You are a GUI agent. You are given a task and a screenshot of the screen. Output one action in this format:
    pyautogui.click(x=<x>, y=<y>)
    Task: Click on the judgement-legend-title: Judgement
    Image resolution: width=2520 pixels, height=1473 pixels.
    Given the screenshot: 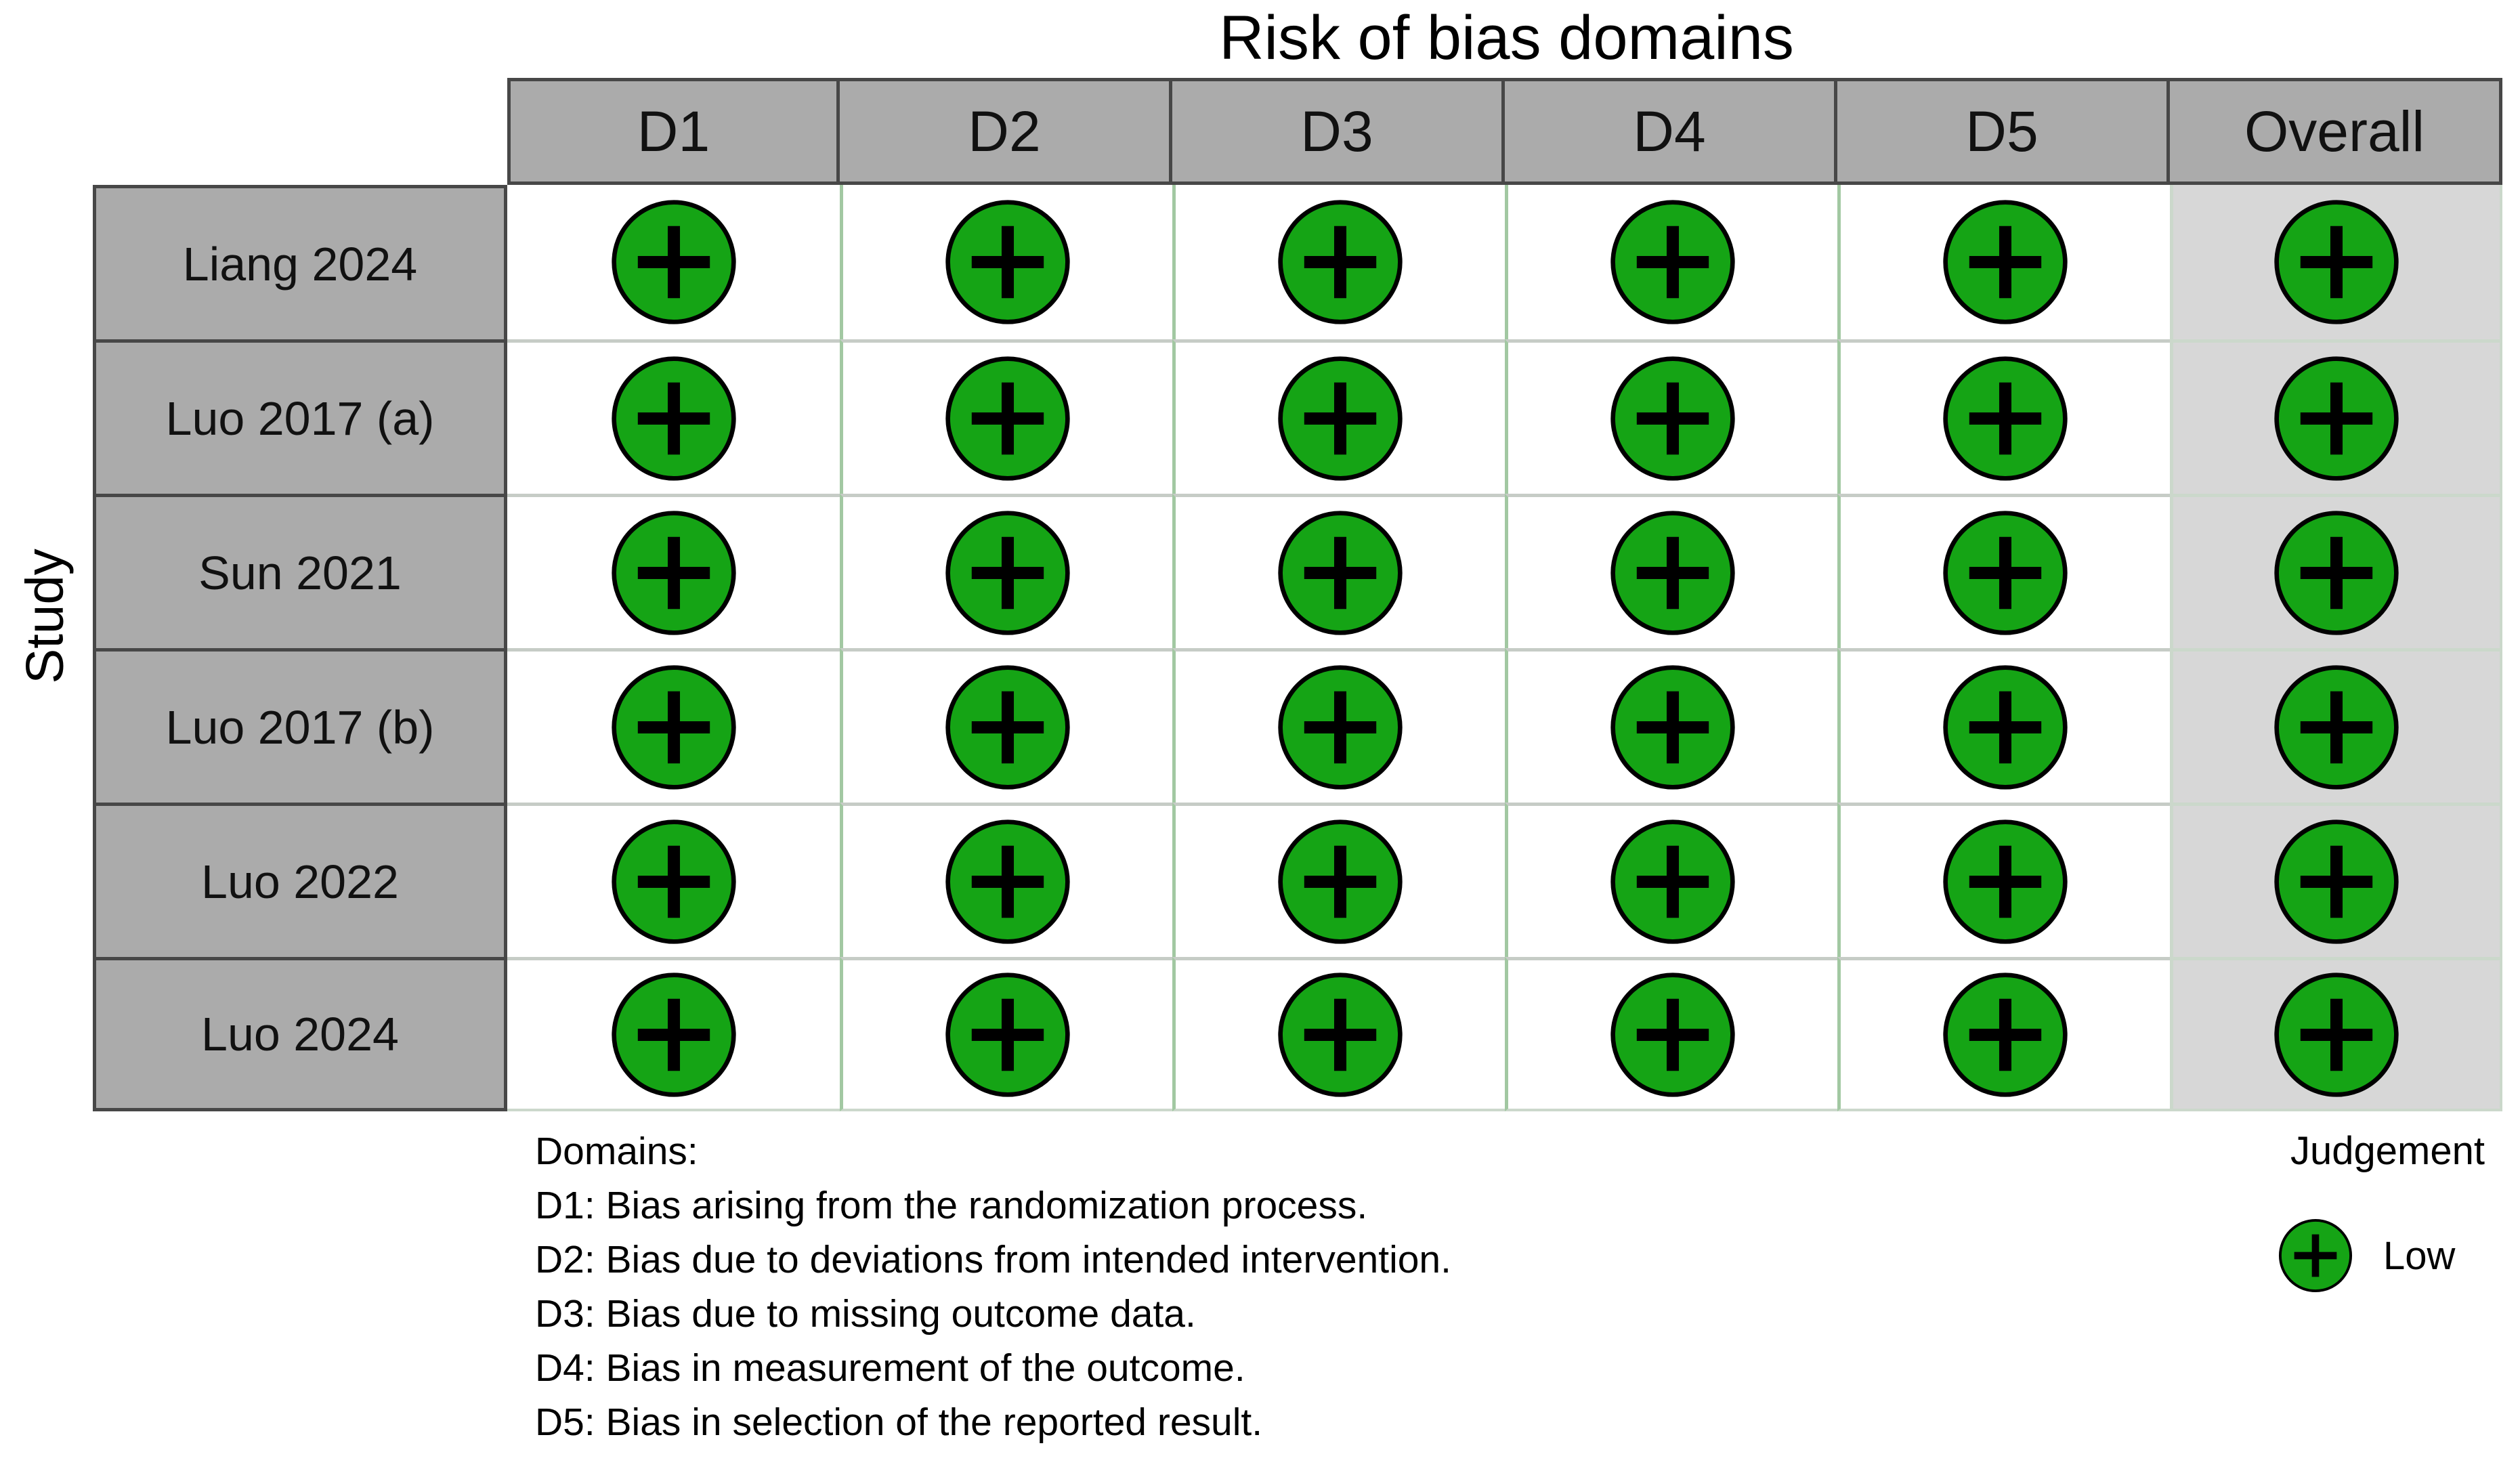 What is the action you would take?
    pyautogui.click(x=2388, y=1151)
    